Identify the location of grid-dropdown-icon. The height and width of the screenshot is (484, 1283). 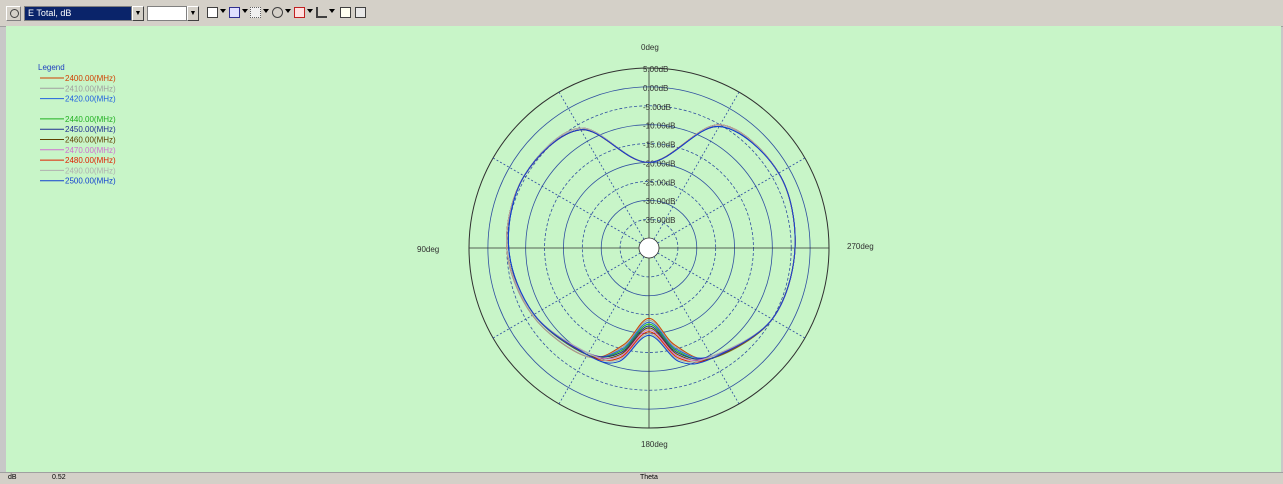
(266, 11).